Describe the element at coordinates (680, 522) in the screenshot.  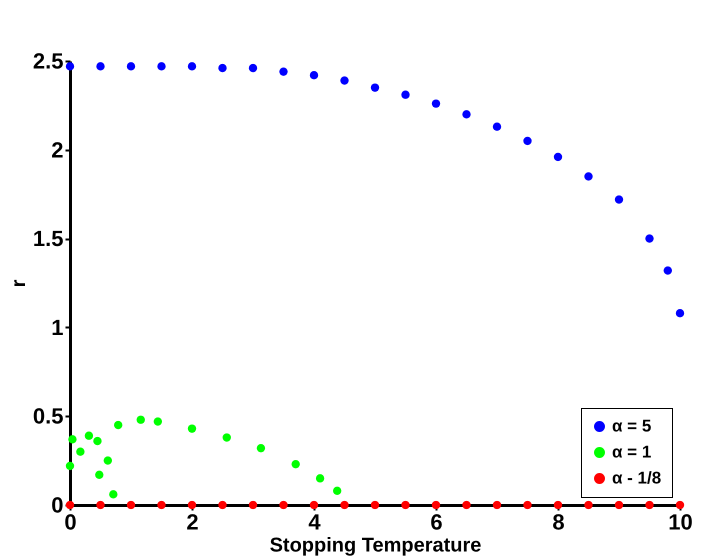
I see `x-tick-label: 10` at that location.